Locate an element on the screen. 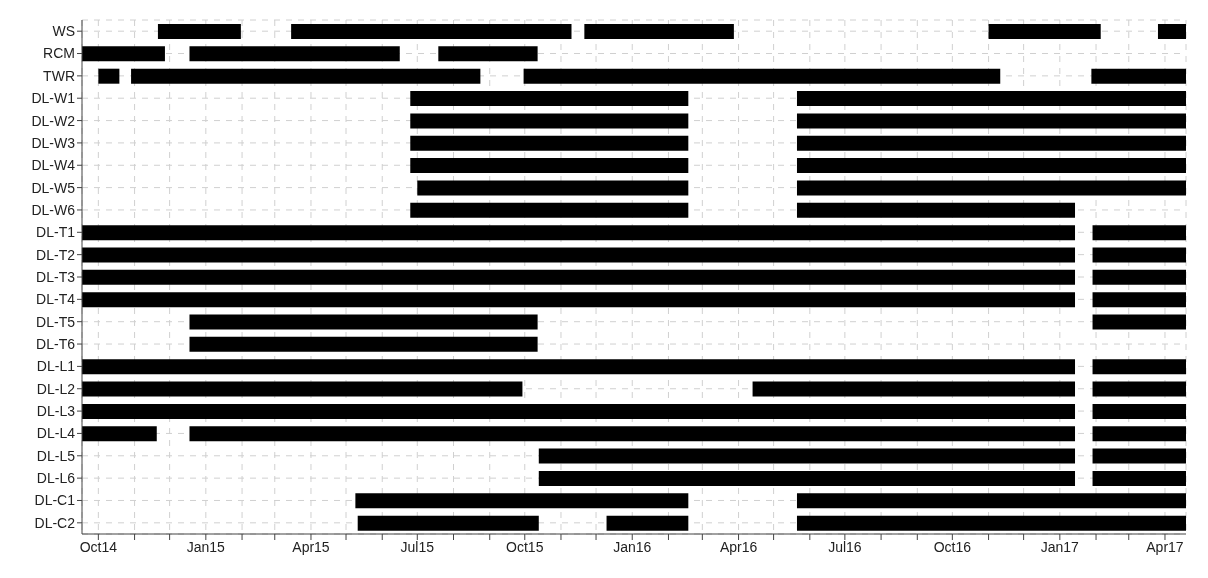 The width and height of the screenshot is (1208, 578). y-tick-label: DL-T4 is located at coordinates (56, 299).